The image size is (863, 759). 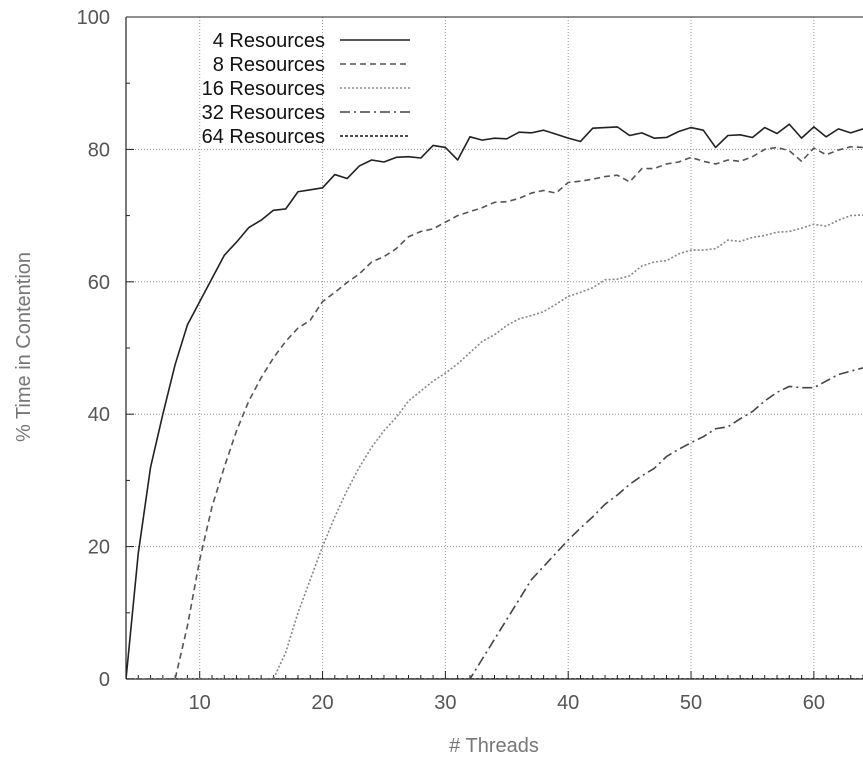 What do you see at coordinates (99, 283) in the screenshot?
I see `y-tick-label: 60` at bounding box center [99, 283].